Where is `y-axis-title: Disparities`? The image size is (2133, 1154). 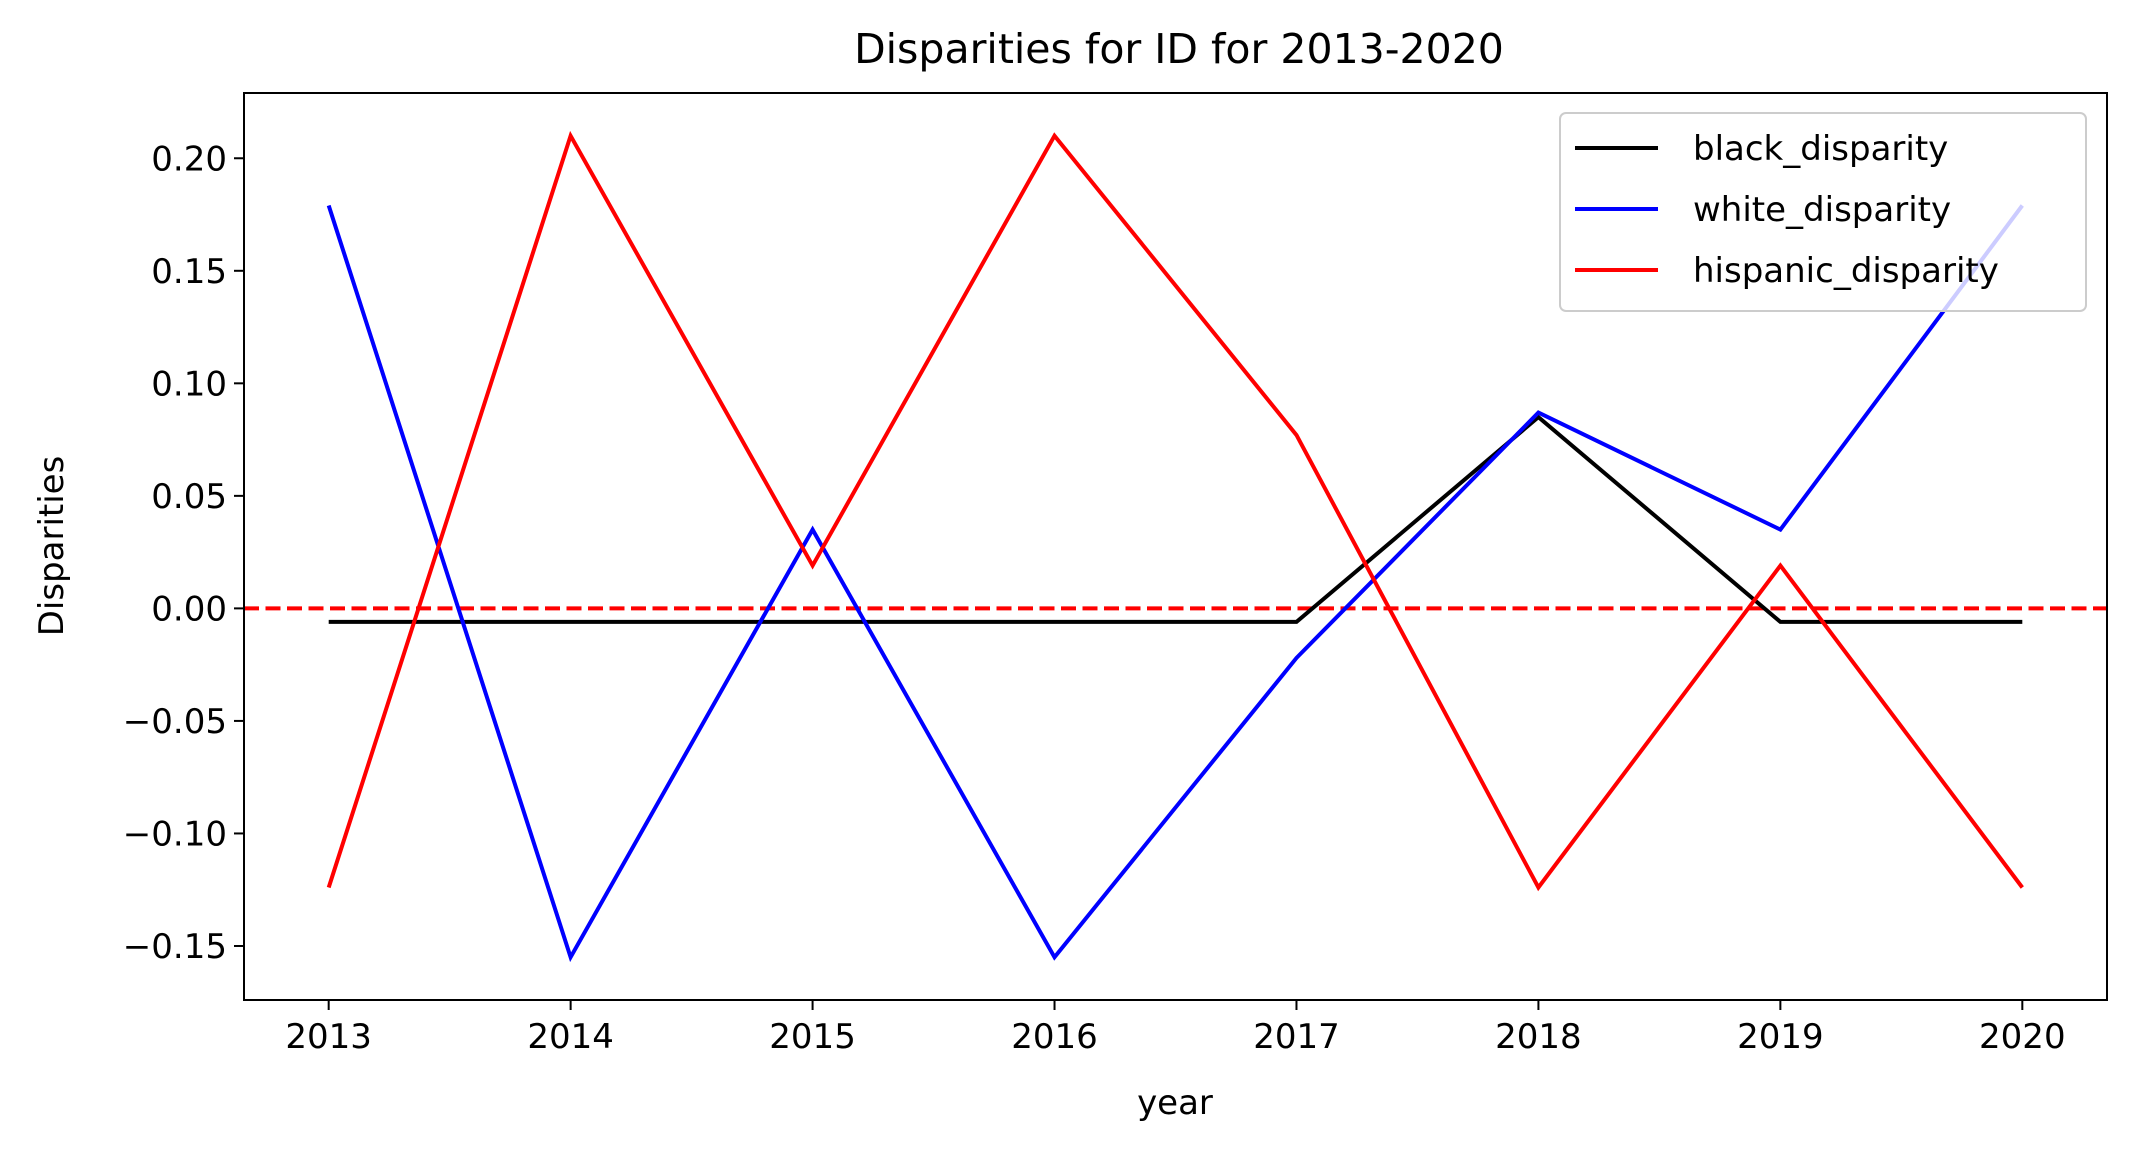
y-axis-title: Disparities is located at coordinates (52, 546).